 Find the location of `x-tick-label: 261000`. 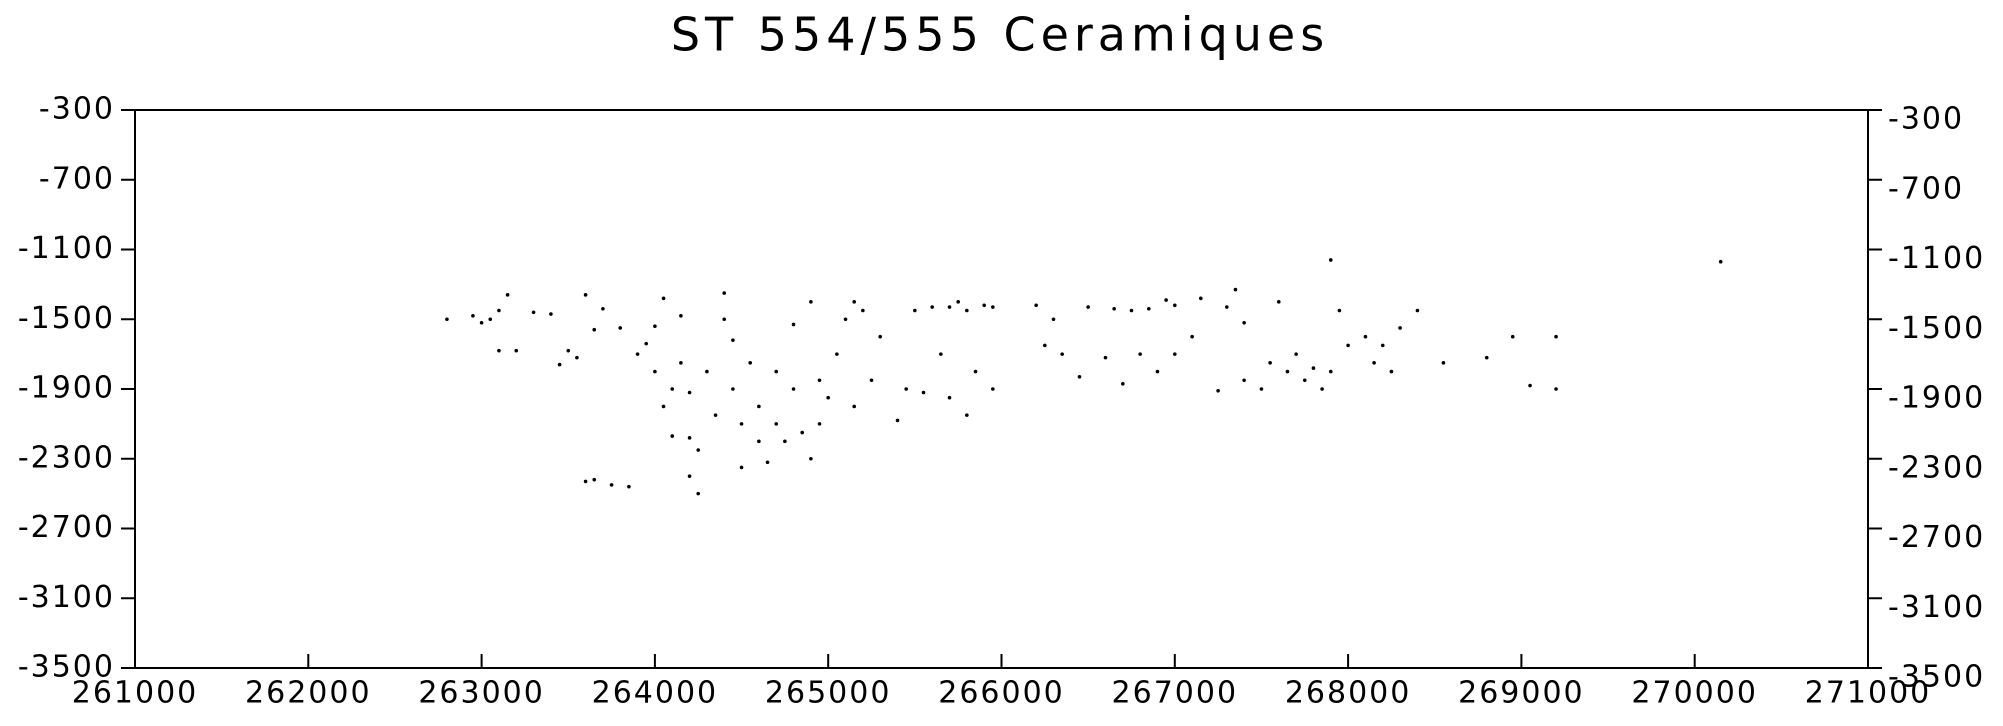

x-tick-label: 261000 is located at coordinates (135, 693).